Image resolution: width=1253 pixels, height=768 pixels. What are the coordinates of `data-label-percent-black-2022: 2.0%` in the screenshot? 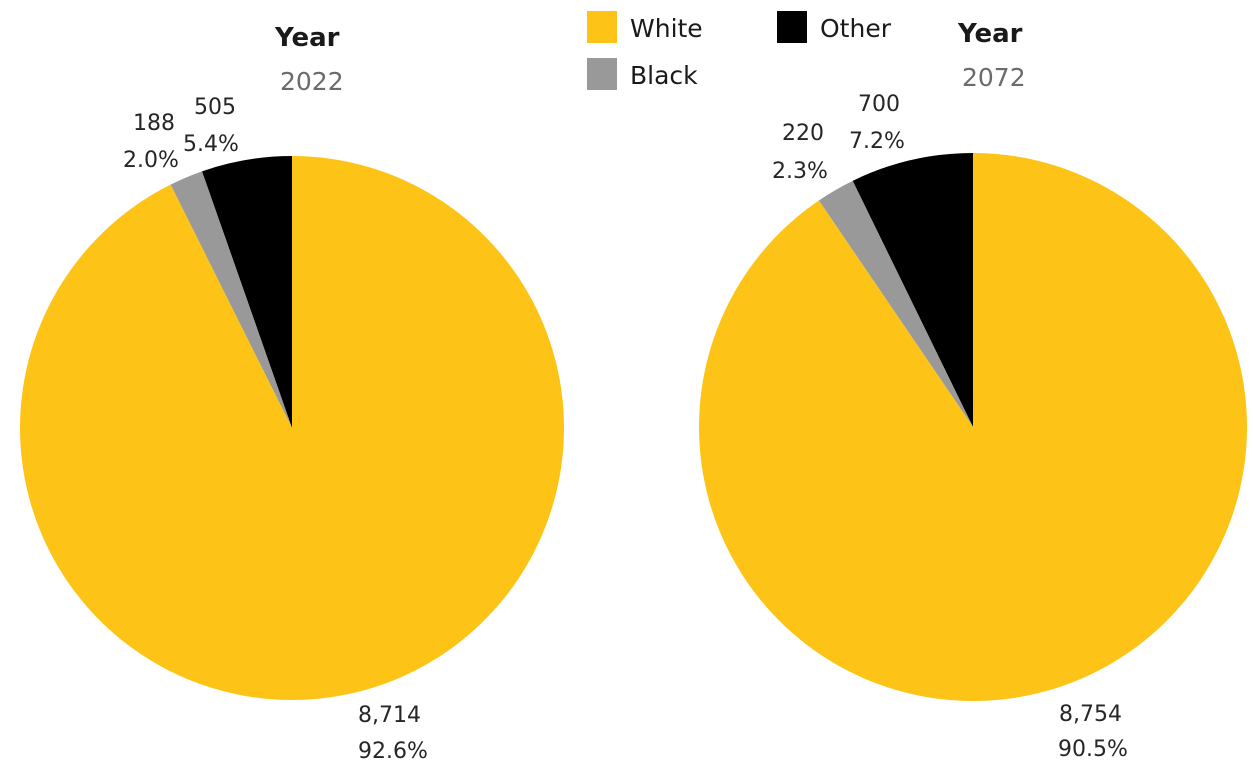 It's located at (151, 160).